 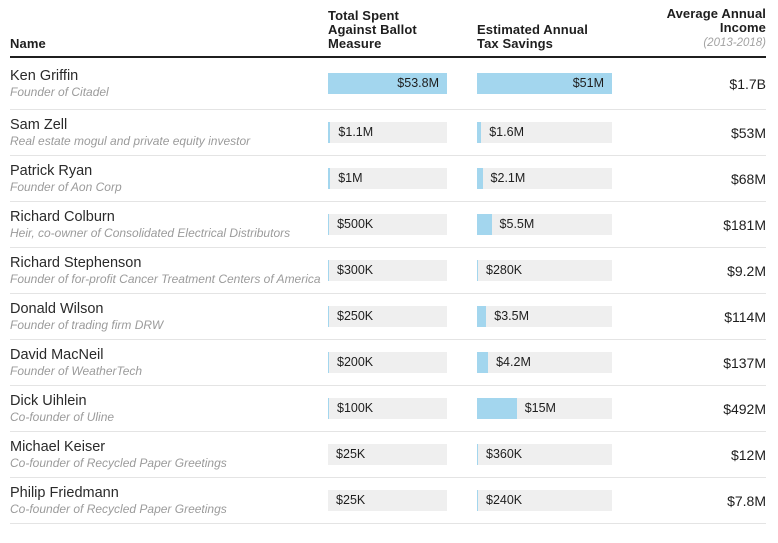 I want to click on tax-bar-cell: $360K, so click(x=554, y=454).